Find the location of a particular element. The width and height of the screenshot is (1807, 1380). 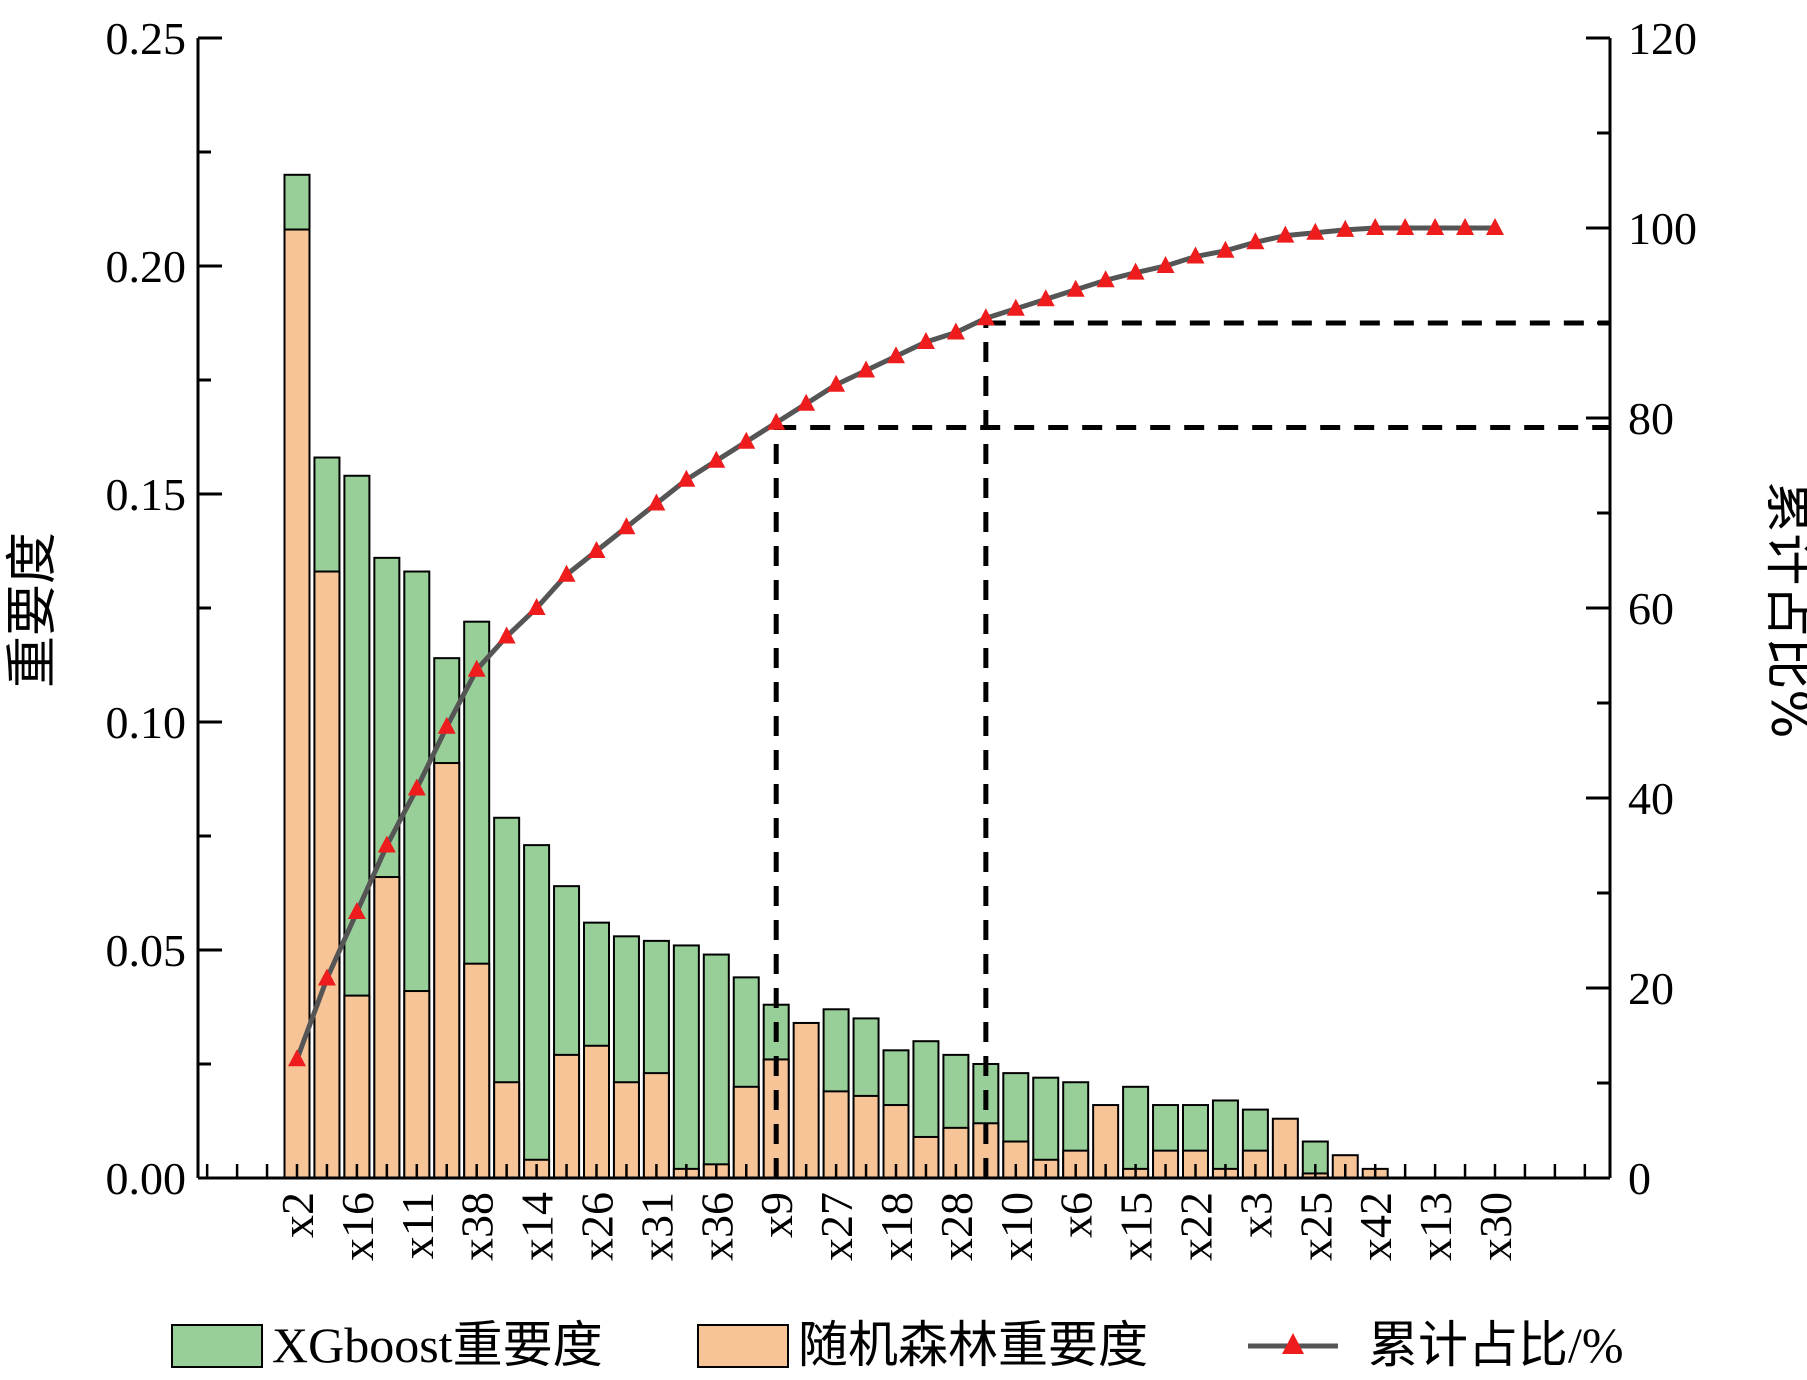

bar-random-forest-x40 is located at coordinates (806, 1100).